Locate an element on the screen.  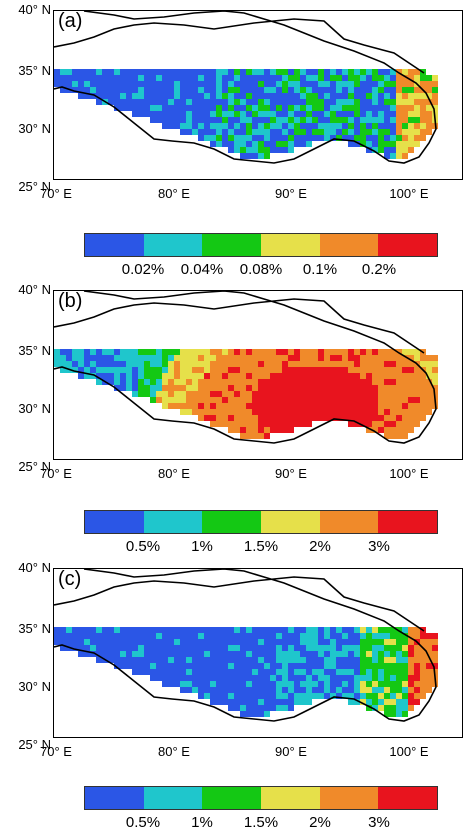
tibetan-plateau-map-a is located at coordinates (246, 87).